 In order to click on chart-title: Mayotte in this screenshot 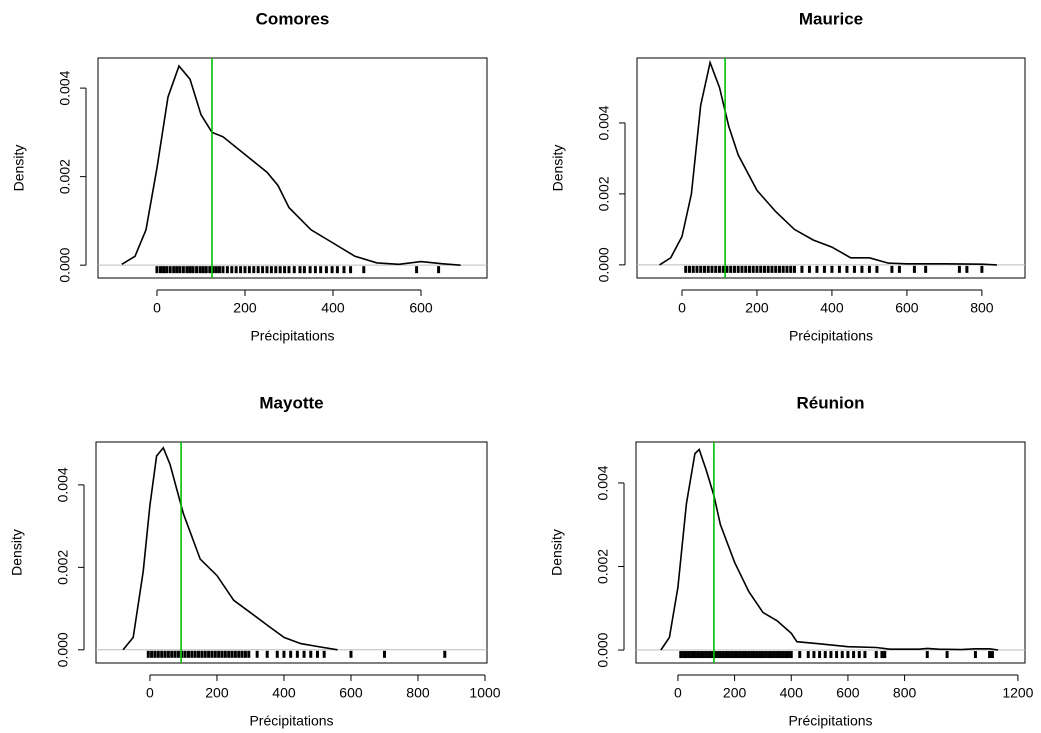, I will do `click(291, 402)`.